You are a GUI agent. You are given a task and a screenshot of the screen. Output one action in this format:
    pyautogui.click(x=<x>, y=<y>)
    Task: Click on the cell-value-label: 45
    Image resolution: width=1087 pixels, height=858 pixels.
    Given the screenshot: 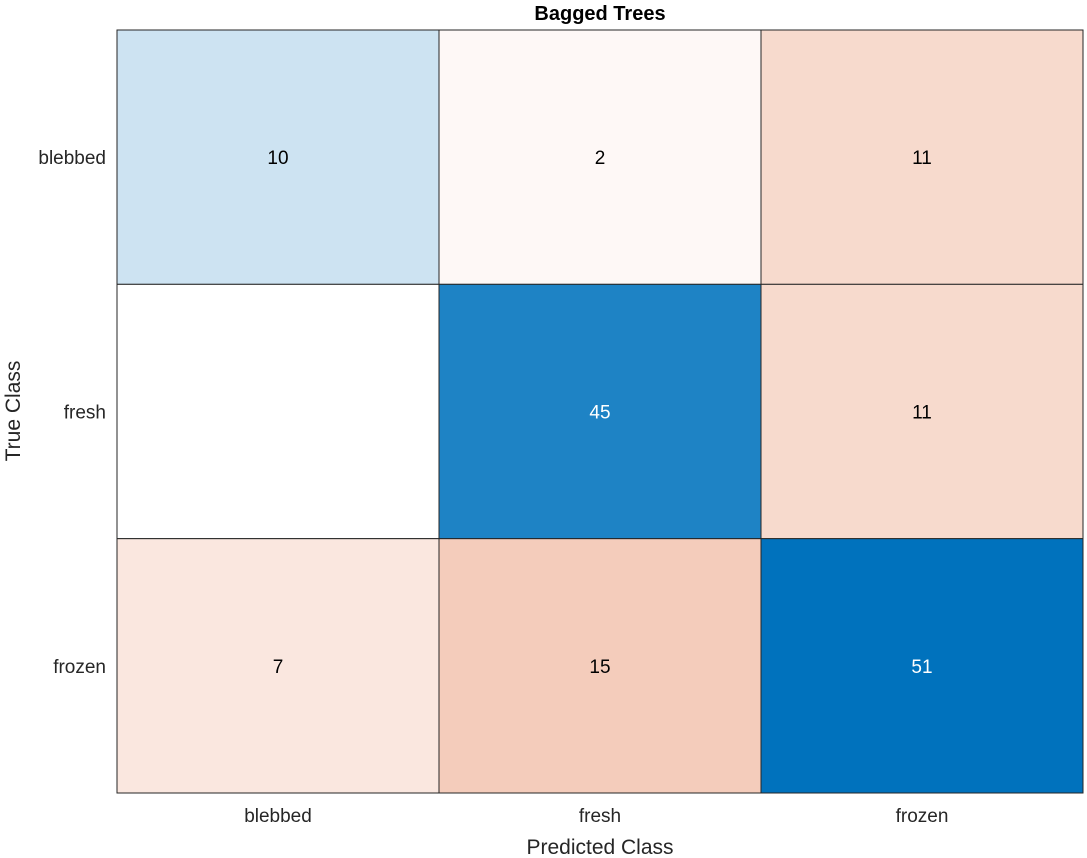 What is the action you would take?
    pyautogui.click(x=599, y=413)
    